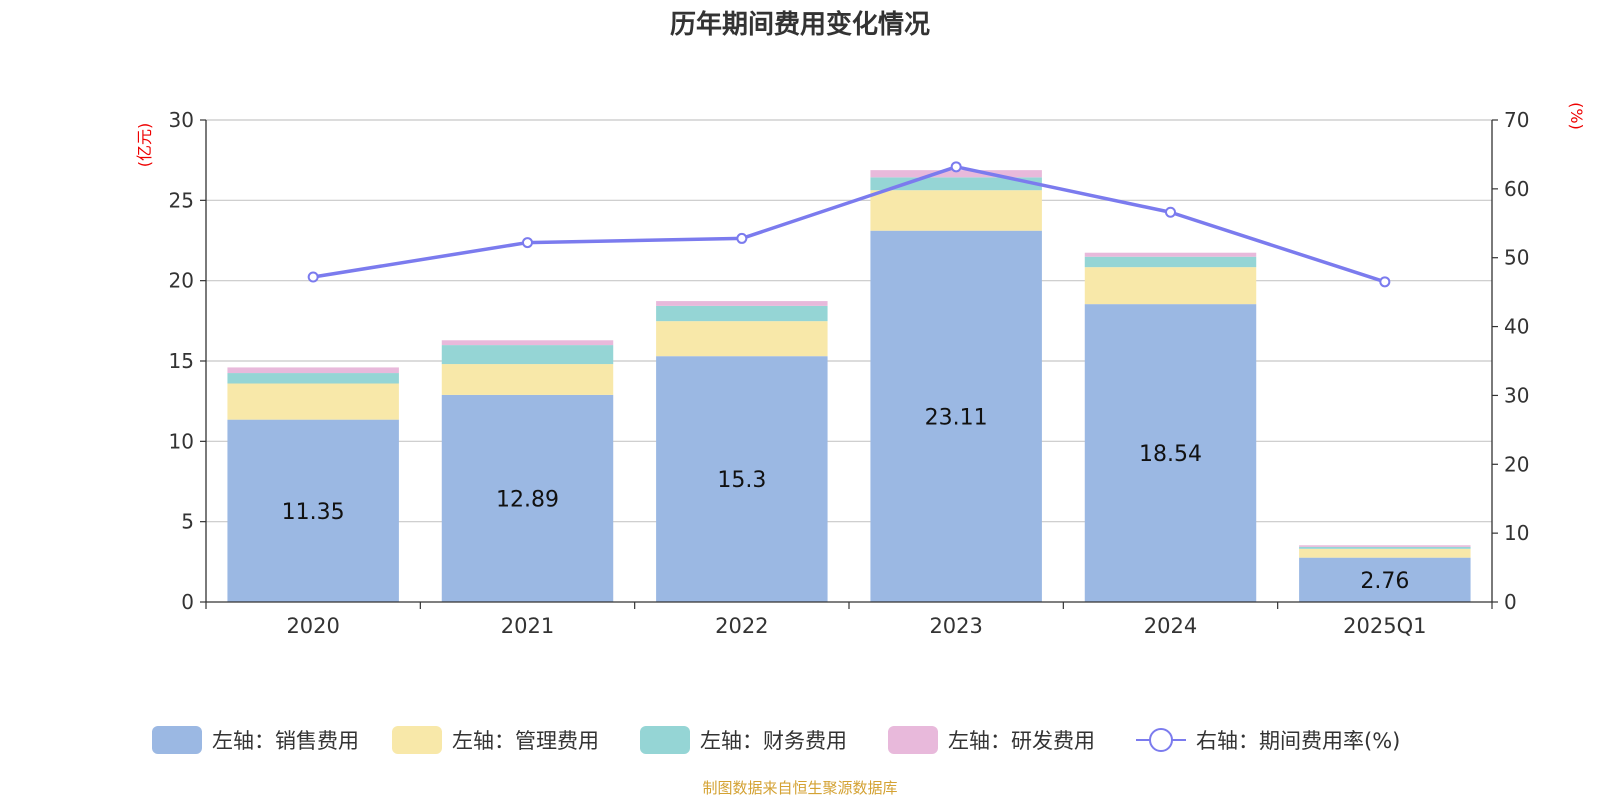 This screenshot has width=1600, height=800. I want to click on legend: 左轴：销售费用 左轴：管理费用 左轴：财务费用 左轴：研发费用 右轴：期间费用率(%), so click(776, 740).